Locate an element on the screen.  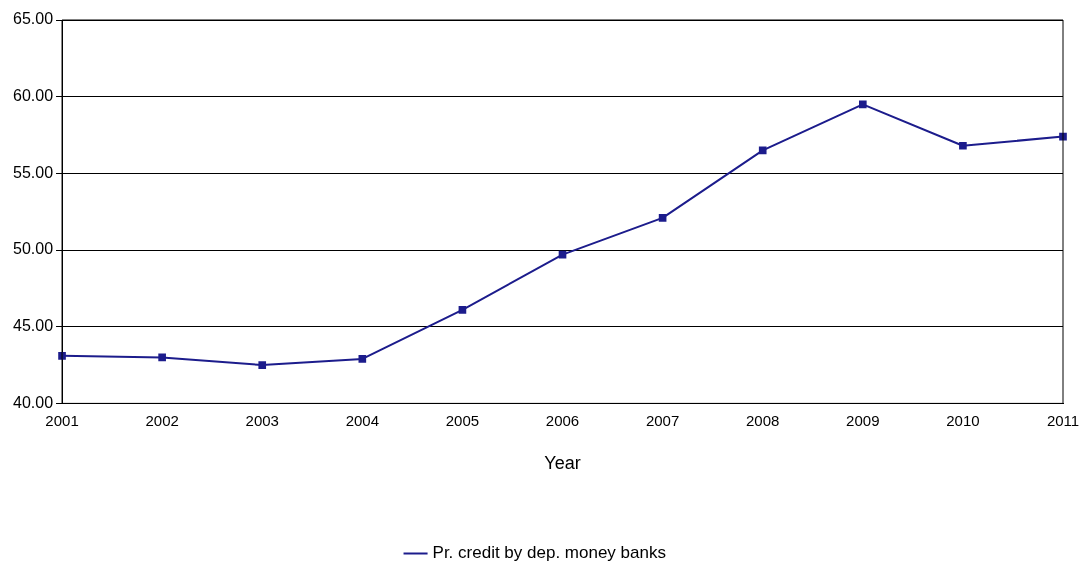
y-tick-label: 65.00 is located at coordinates (33, 19).